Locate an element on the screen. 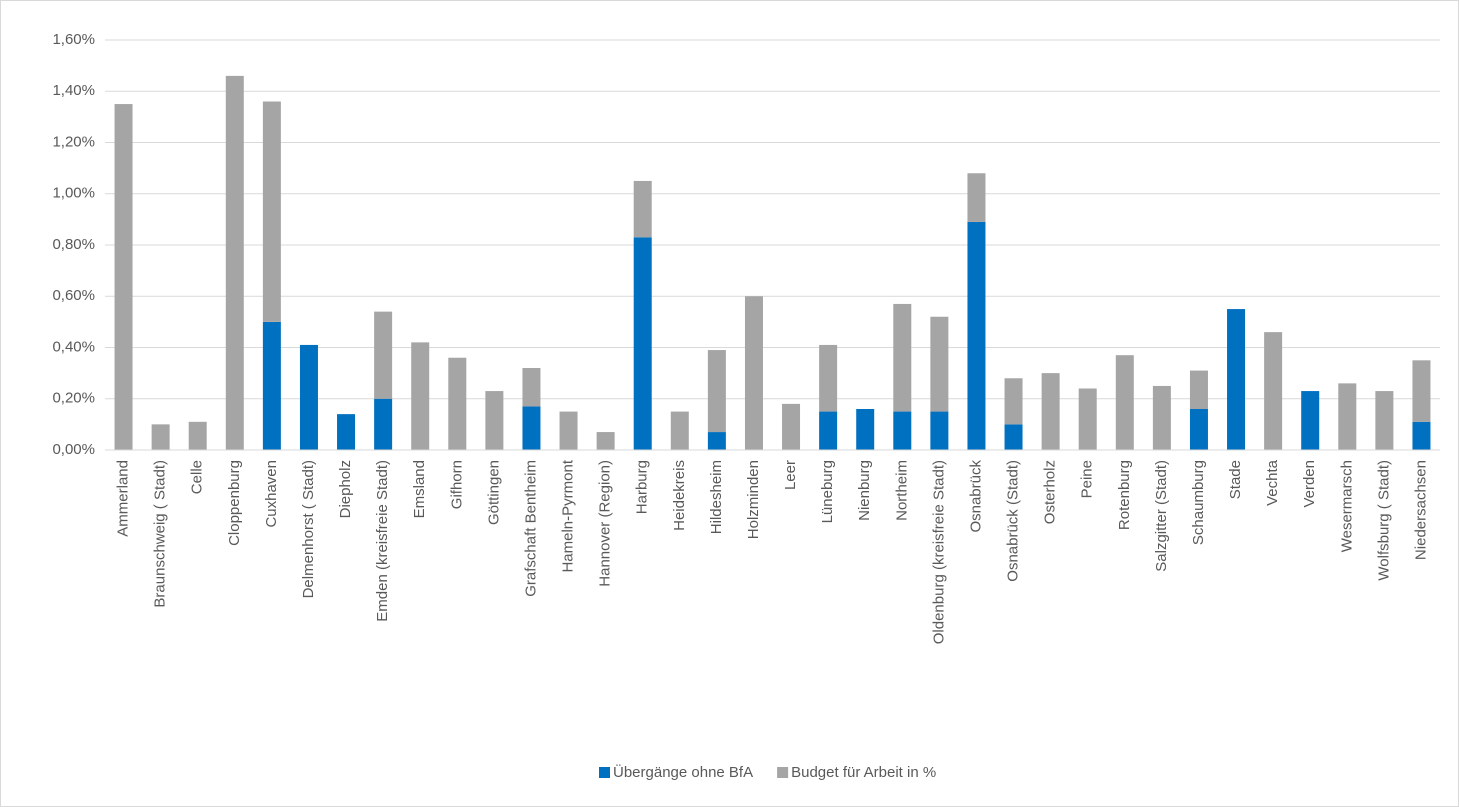  x-tick-label: Stade is located at coordinates (1235, 479).